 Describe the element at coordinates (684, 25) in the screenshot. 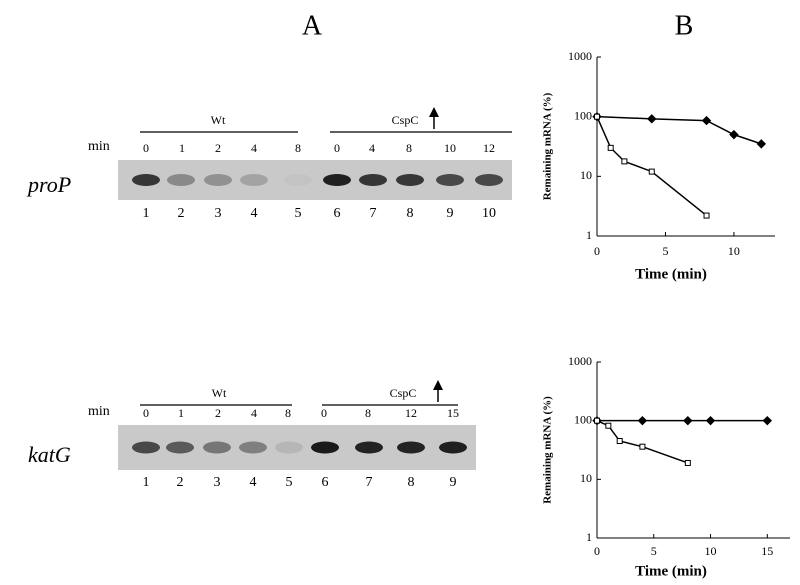

I see `panel-label: B` at that location.